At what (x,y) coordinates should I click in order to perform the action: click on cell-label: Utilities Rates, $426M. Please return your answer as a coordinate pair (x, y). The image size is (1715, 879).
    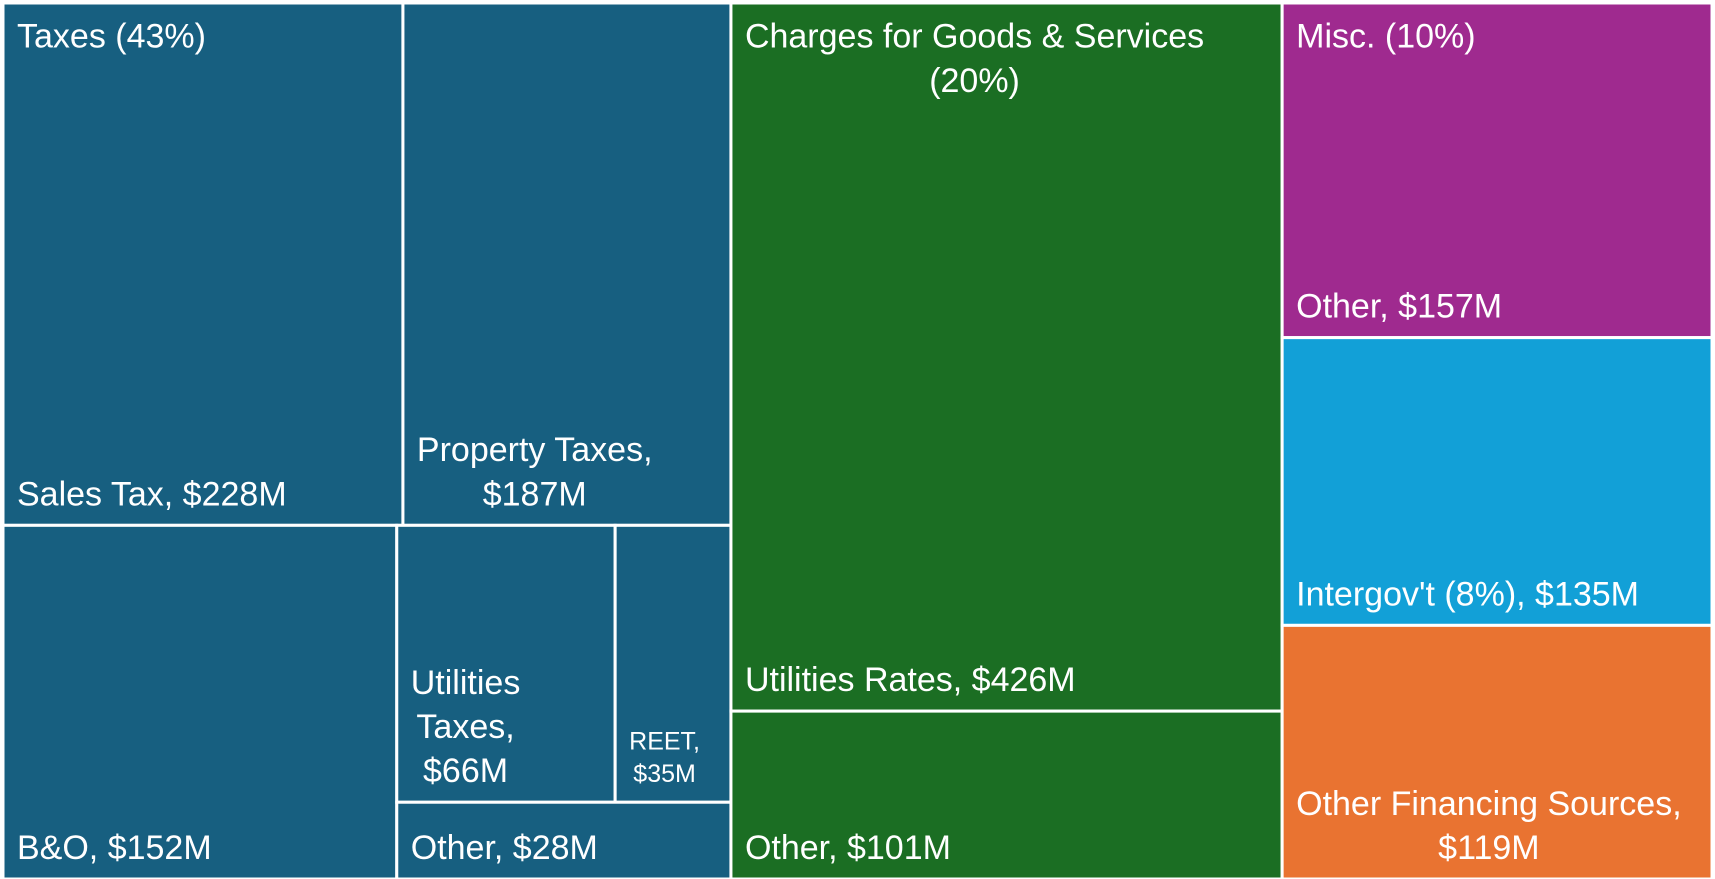
    Looking at the image, I should click on (910, 680).